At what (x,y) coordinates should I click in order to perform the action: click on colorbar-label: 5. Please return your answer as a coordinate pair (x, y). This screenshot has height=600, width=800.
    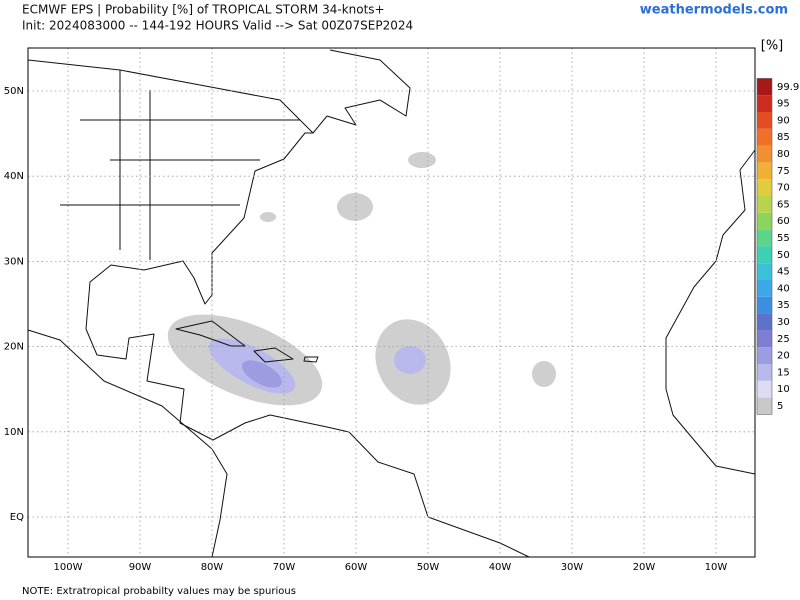
    Looking at the image, I should click on (780, 406).